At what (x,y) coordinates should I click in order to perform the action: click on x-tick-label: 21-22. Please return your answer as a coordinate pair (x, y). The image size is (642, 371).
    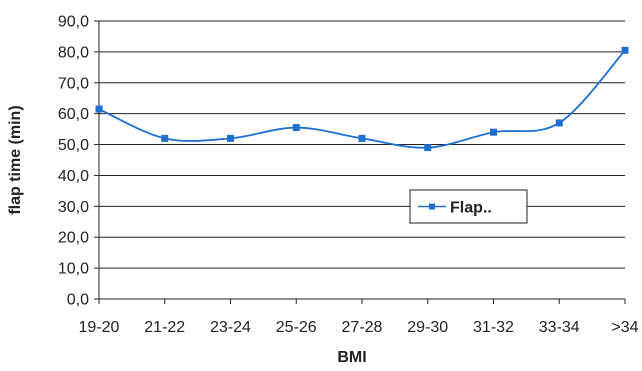
    Looking at the image, I should click on (164, 327).